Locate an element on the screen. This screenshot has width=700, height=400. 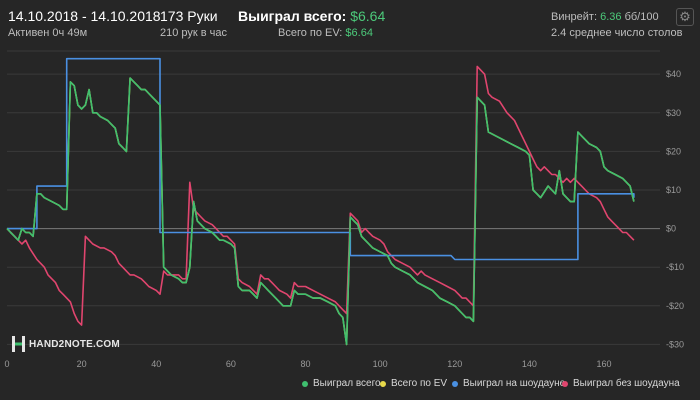
winrate-unit: бб/100 is located at coordinates (641, 17).